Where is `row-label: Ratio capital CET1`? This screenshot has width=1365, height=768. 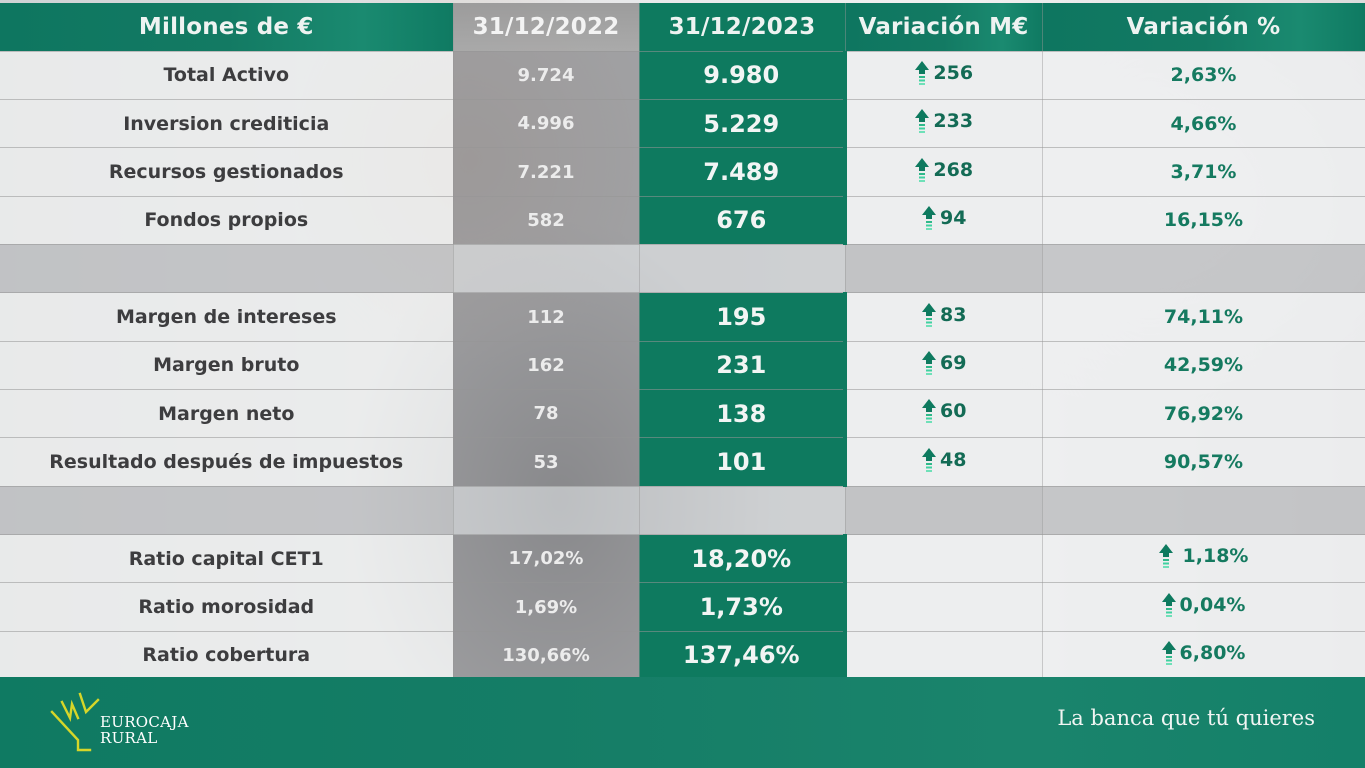 row-label: Ratio capital CET1 is located at coordinates (227, 559).